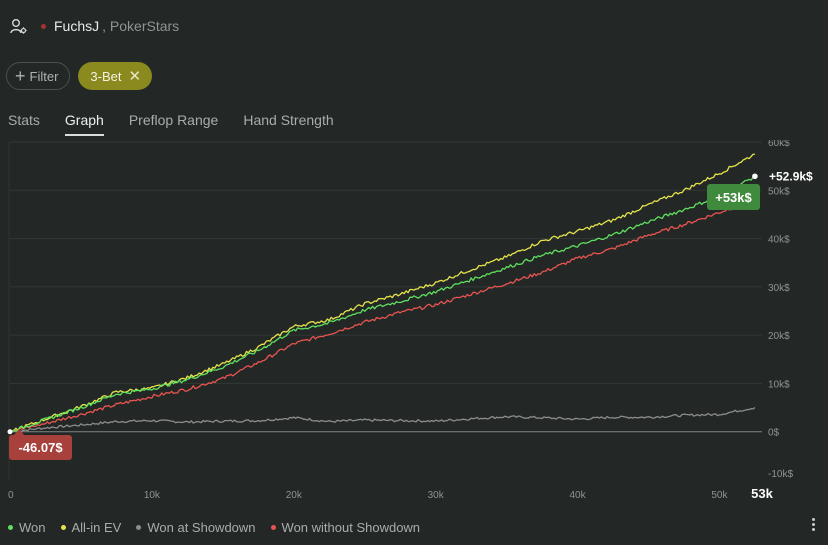 The width and height of the screenshot is (828, 545). I want to click on y-tick-label: 50k$, so click(779, 191).